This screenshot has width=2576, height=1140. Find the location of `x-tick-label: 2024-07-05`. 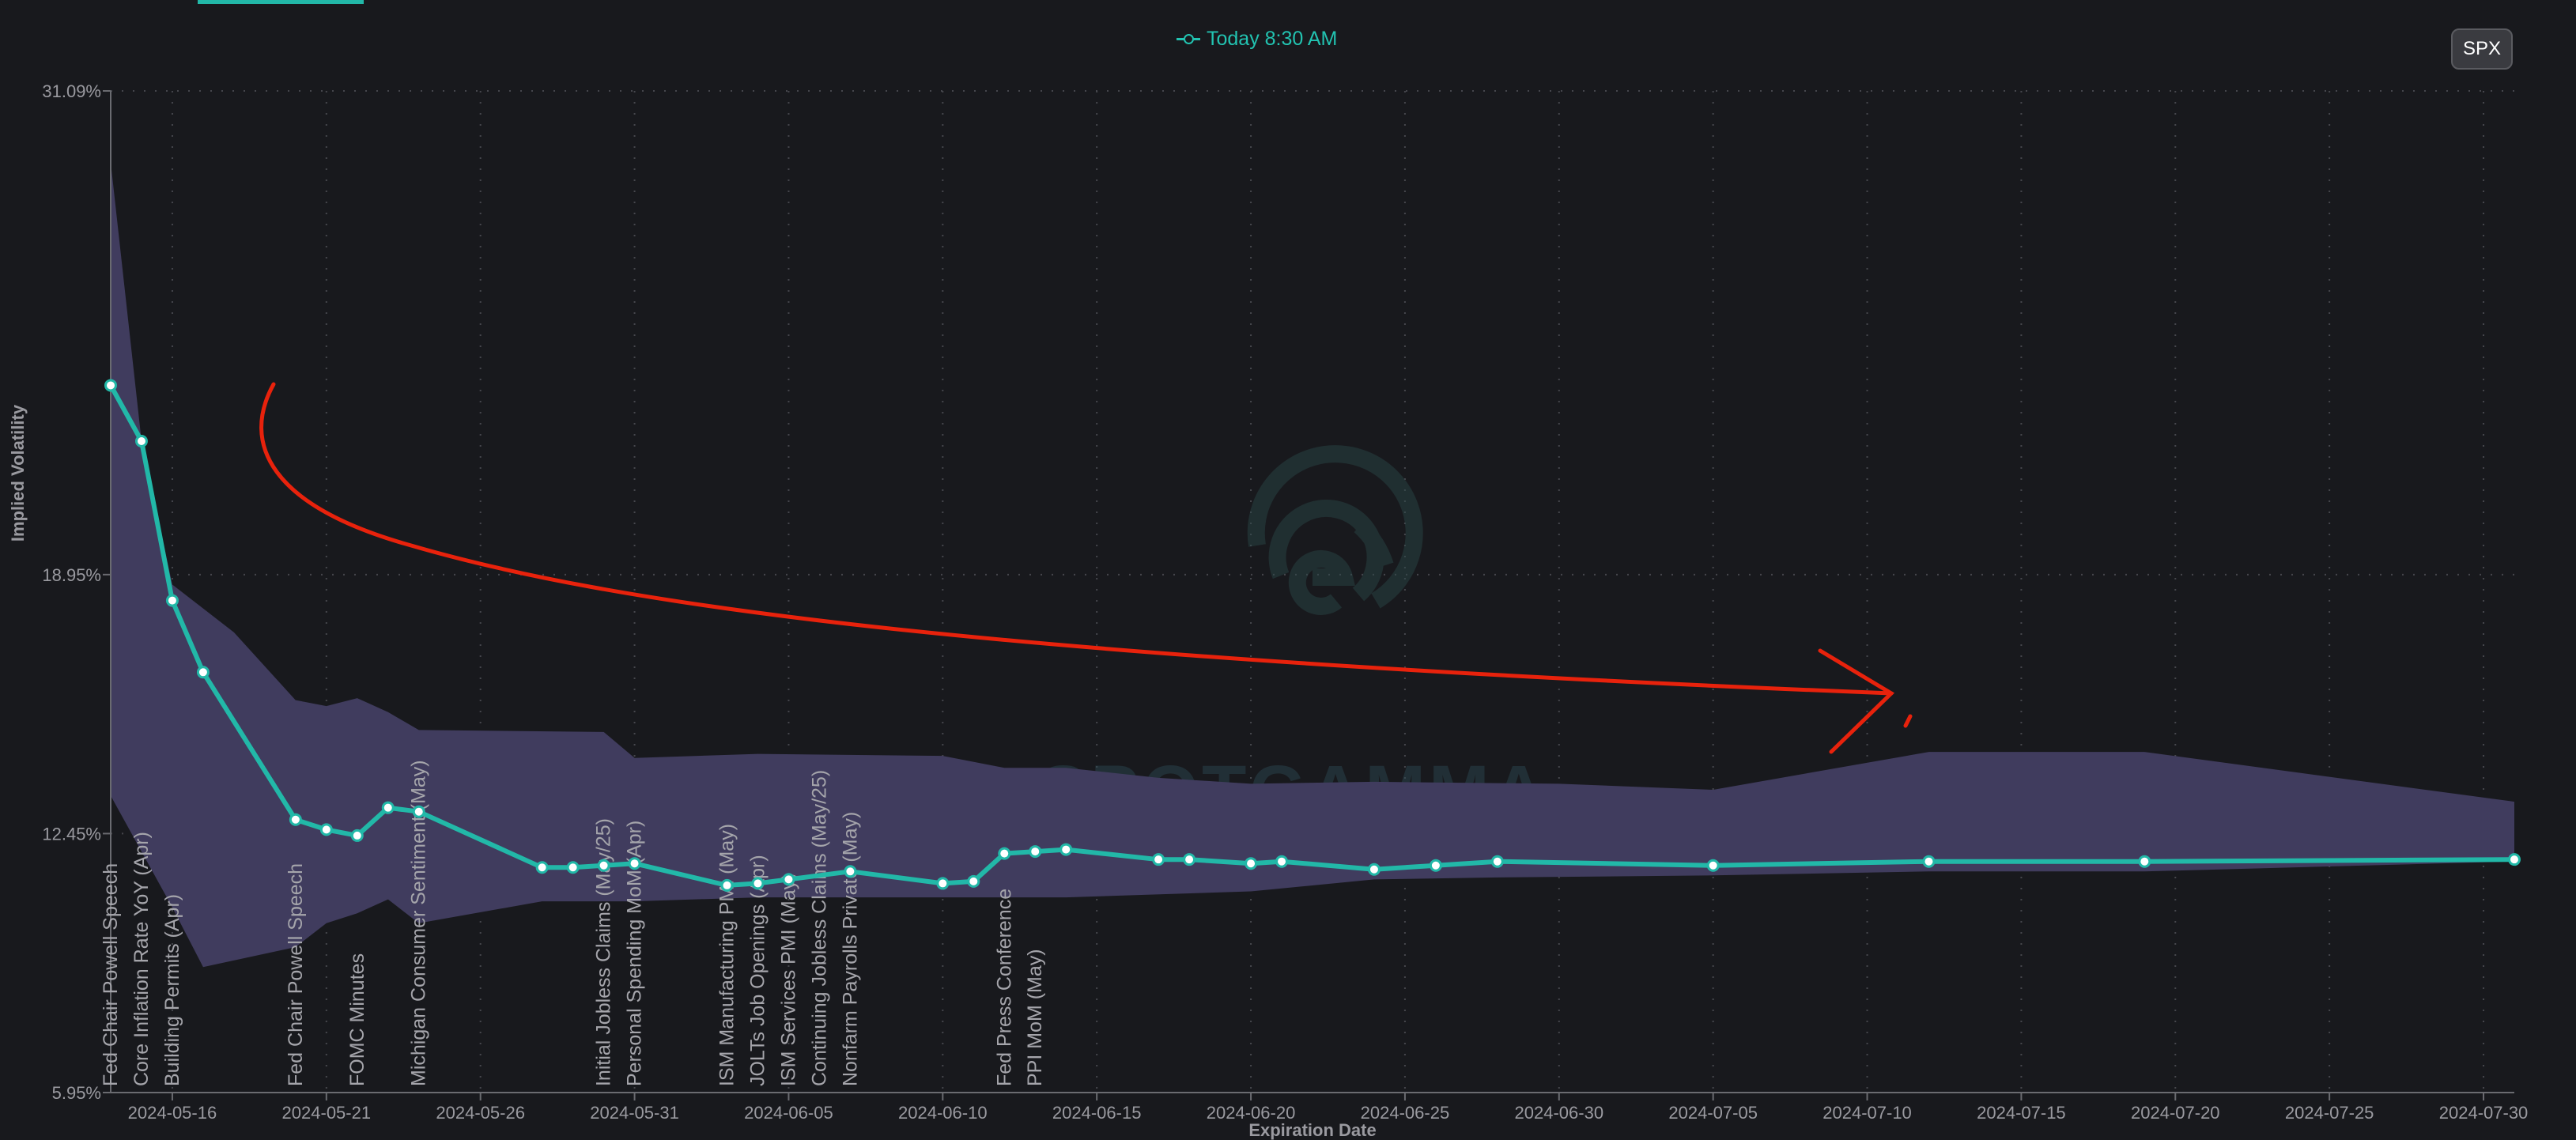

x-tick-label: 2024-07-05 is located at coordinates (1713, 1113).